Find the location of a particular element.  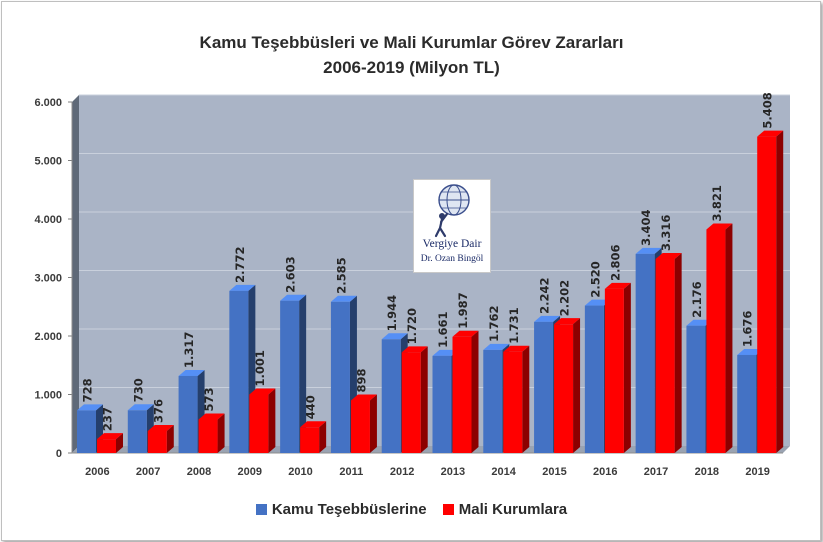

y-tick-label: 3.000 is located at coordinates (48, 279).